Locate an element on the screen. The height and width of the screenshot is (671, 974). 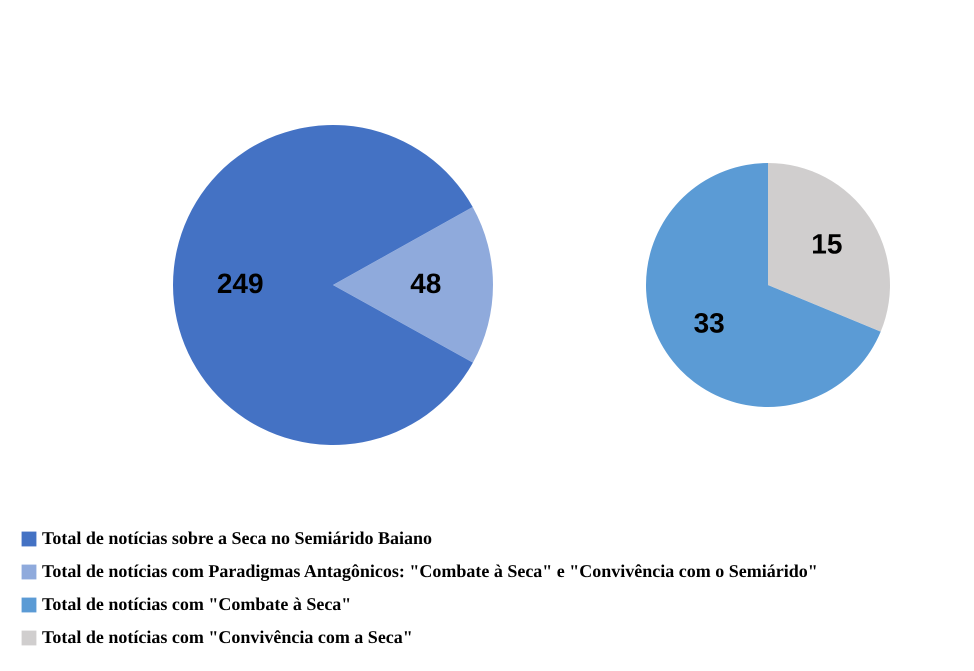
legend-label: Total de notícias com "Convivência com a Seca" is located at coordinates (227, 637).